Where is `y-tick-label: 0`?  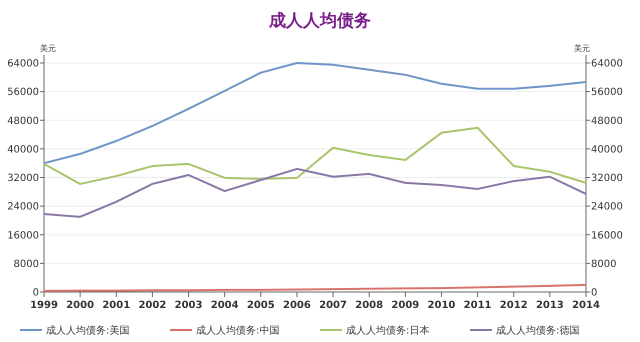
y-tick-label: 0 is located at coordinates (35, 293).